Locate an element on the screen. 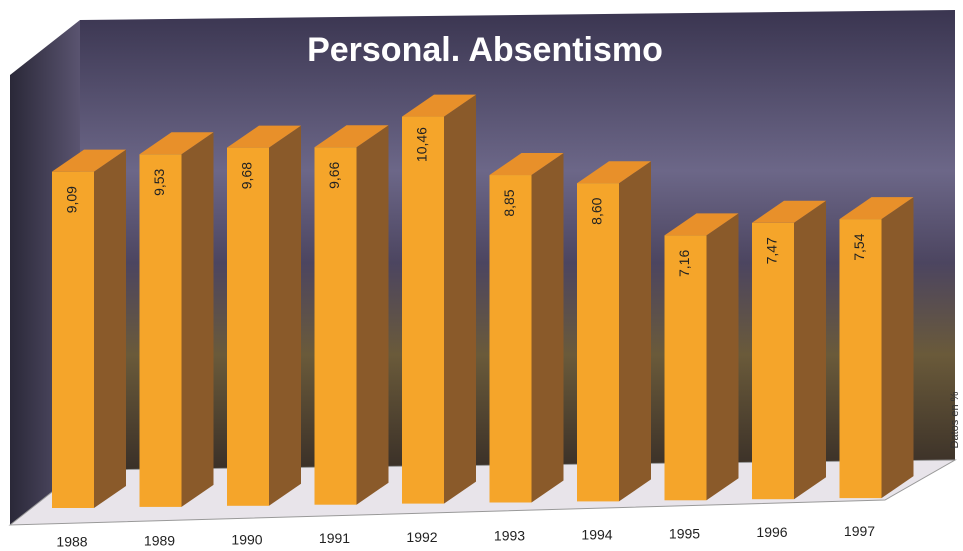 The height and width of the screenshot is (551, 963). x-tick-label: 1992 is located at coordinates (421, 537).